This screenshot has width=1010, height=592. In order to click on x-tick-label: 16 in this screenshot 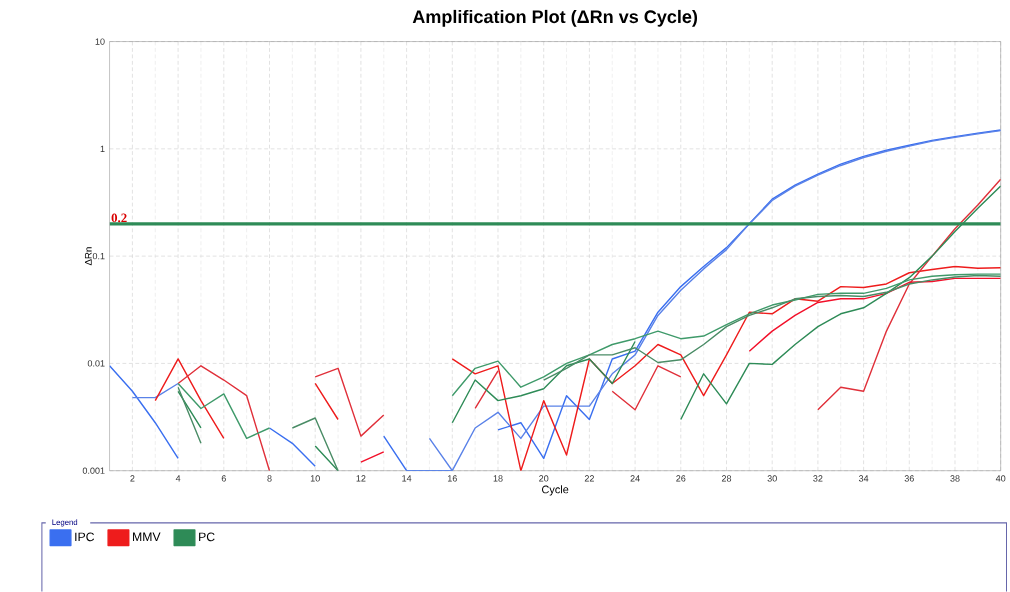, I will do `click(452, 478)`.